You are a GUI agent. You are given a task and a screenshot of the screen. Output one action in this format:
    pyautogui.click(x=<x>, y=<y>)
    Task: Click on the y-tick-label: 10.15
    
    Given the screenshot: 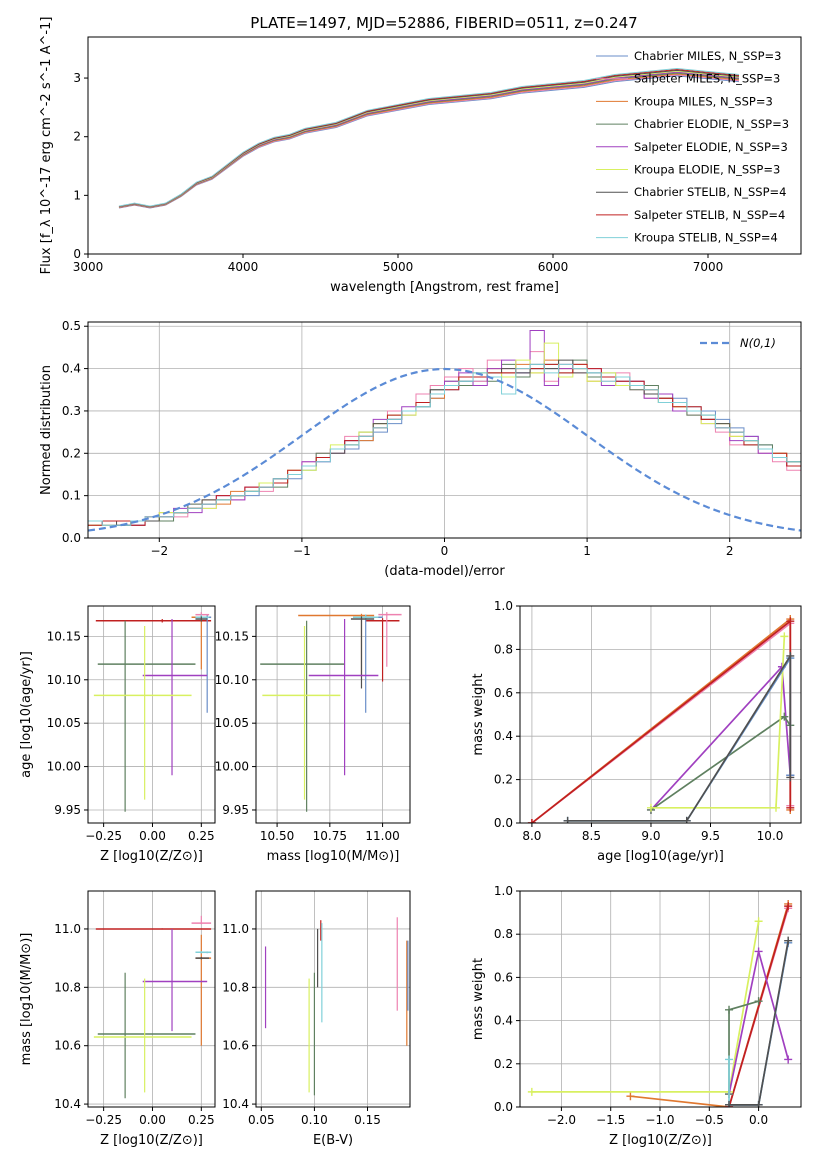 What is the action you would take?
    pyautogui.click(x=232, y=636)
    